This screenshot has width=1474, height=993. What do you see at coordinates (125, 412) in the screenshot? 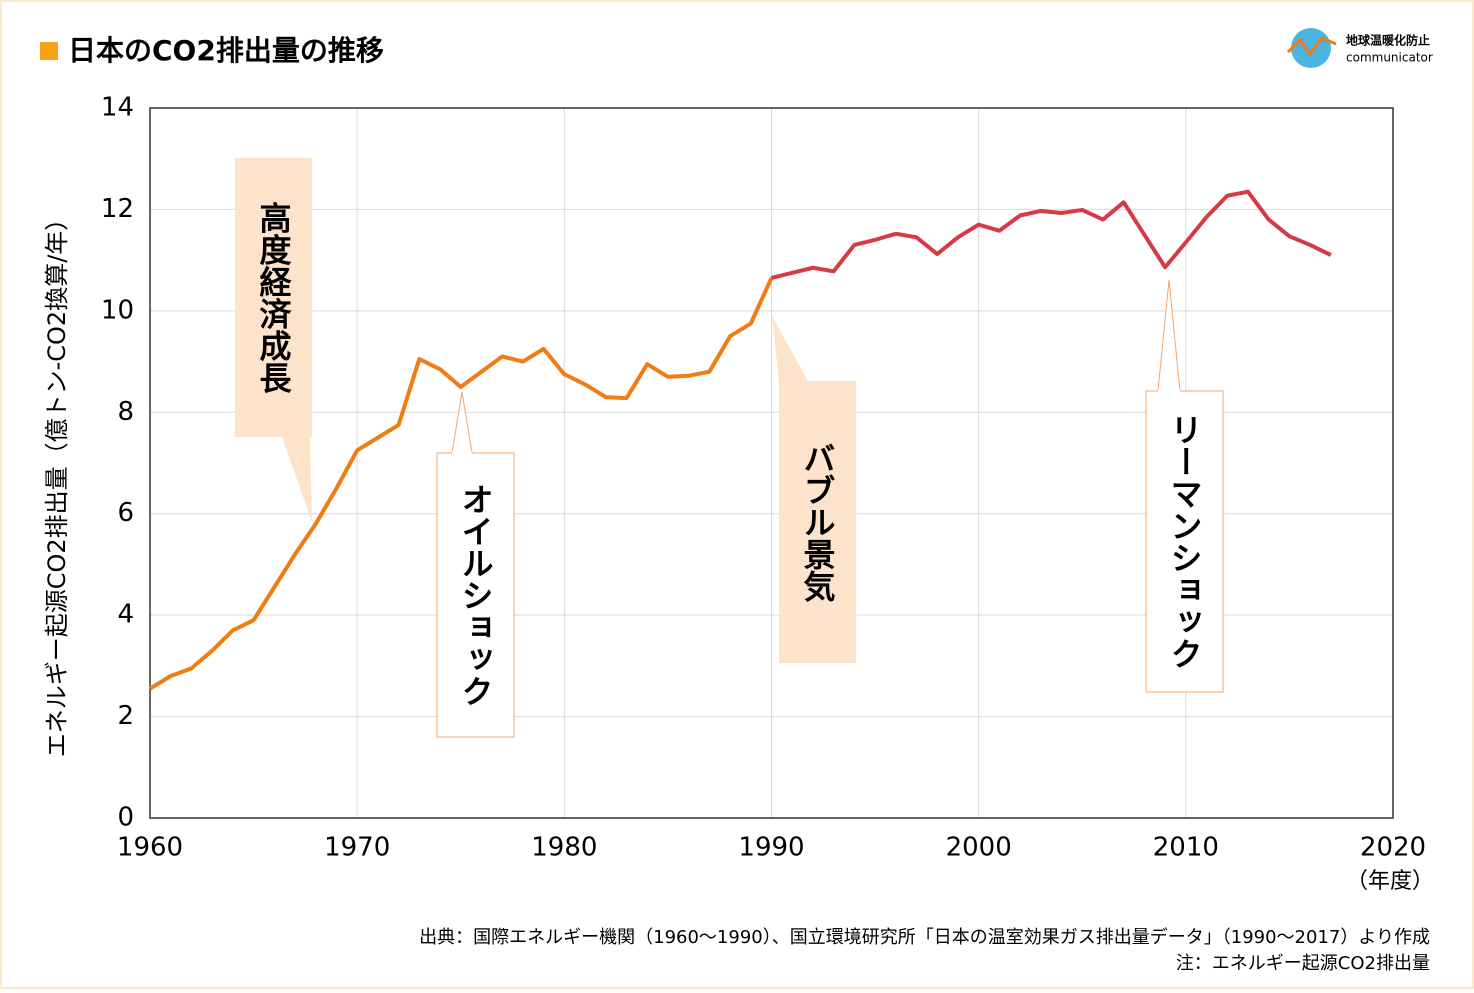
I see `y-tick-label: 8` at bounding box center [125, 412].